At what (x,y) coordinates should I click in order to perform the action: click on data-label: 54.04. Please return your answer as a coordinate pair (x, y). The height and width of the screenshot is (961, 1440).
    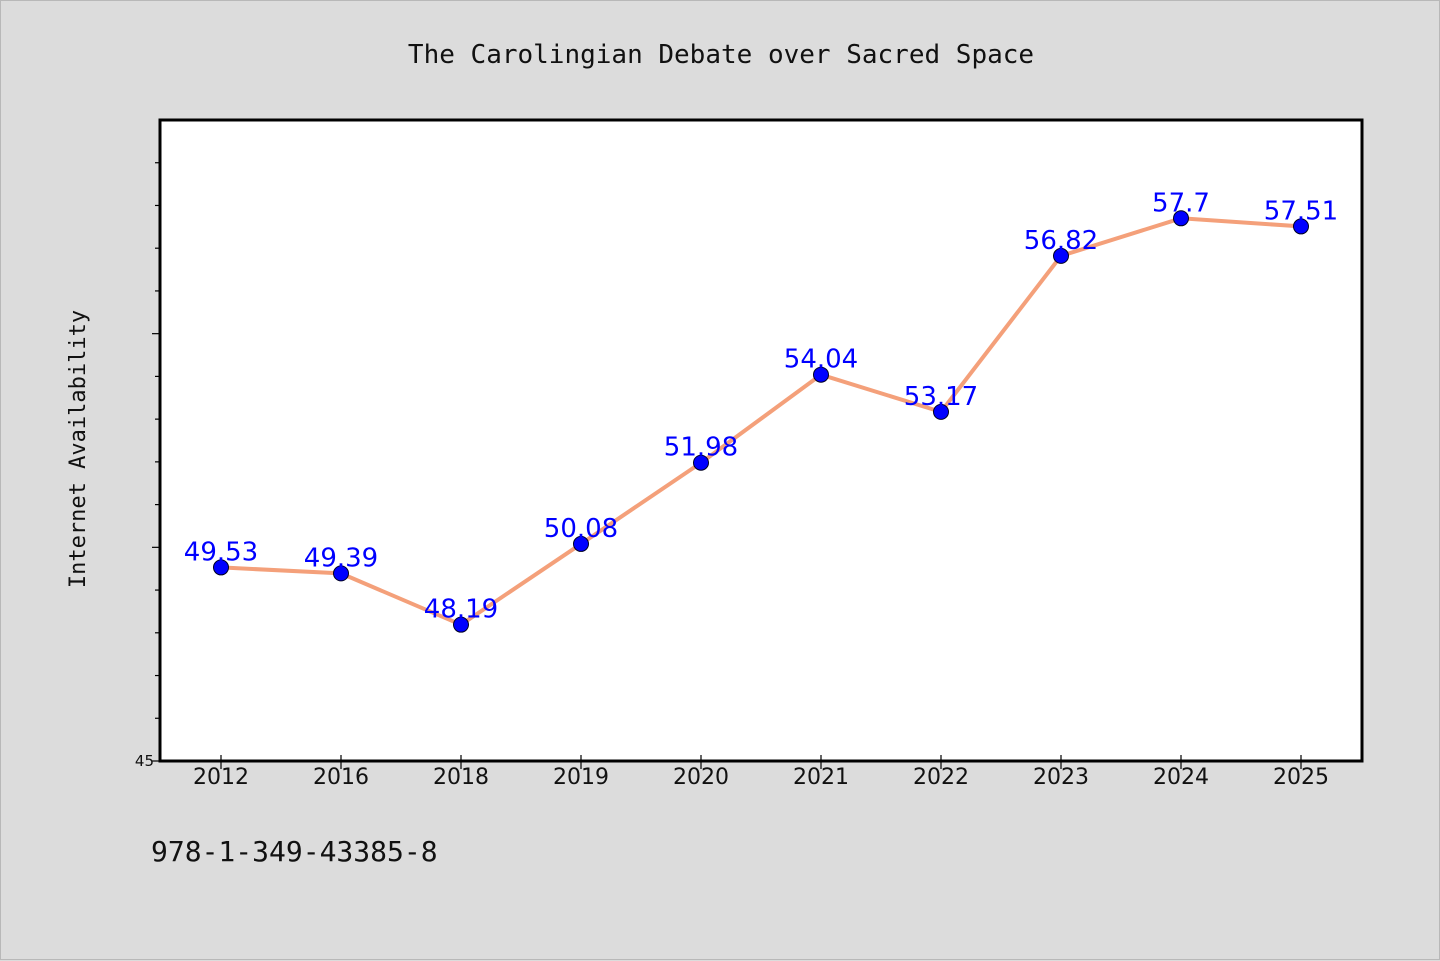
    Looking at the image, I should click on (821, 360).